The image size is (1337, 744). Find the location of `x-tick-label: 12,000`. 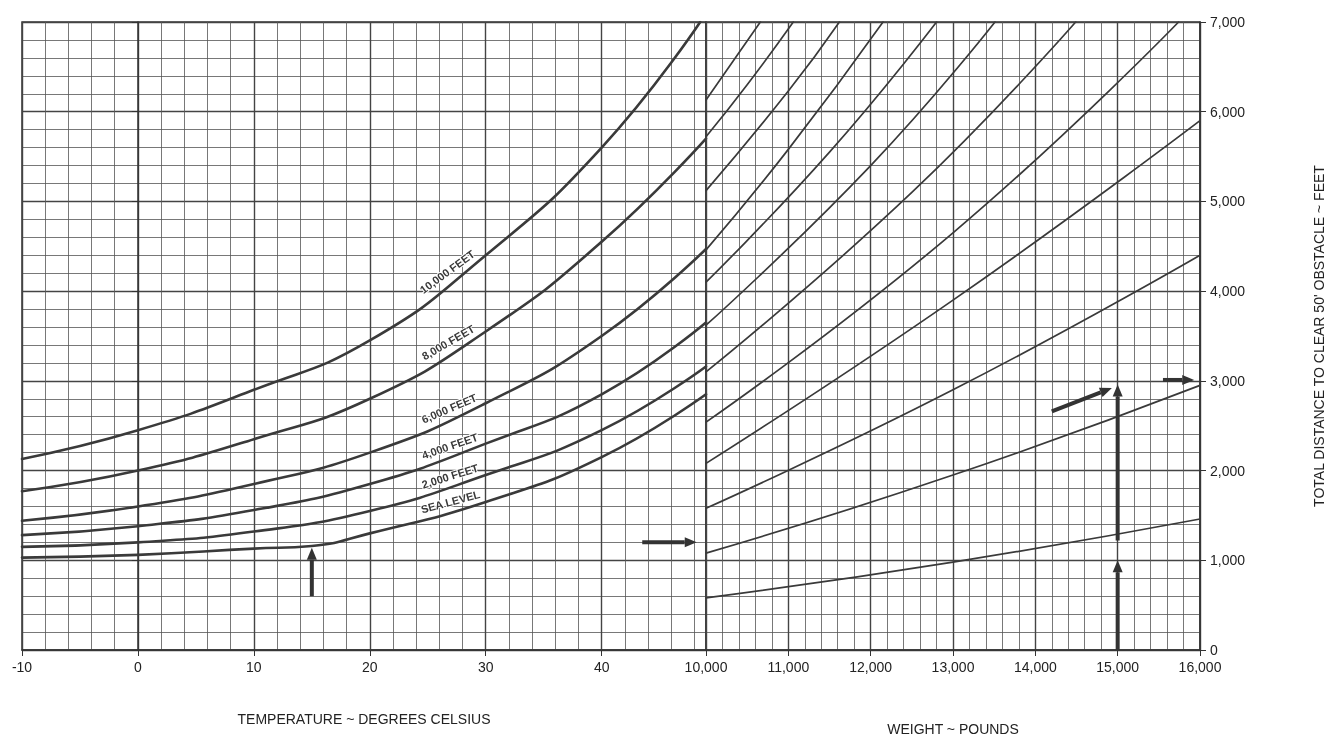

x-tick-label: 12,000 is located at coordinates (871, 667).